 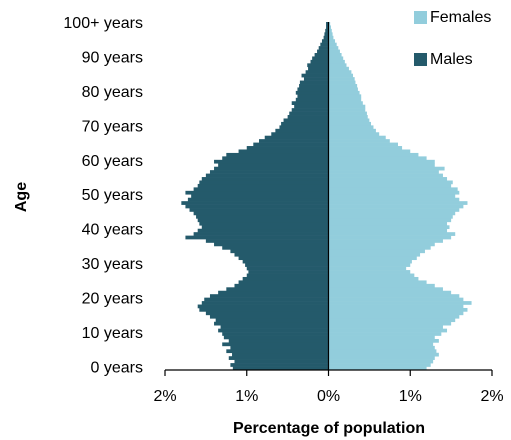 What do you see at coordinates (117, 367) in the screenshot?
I see `y-tick-label: 0 years` at bounding box center [117, 367].